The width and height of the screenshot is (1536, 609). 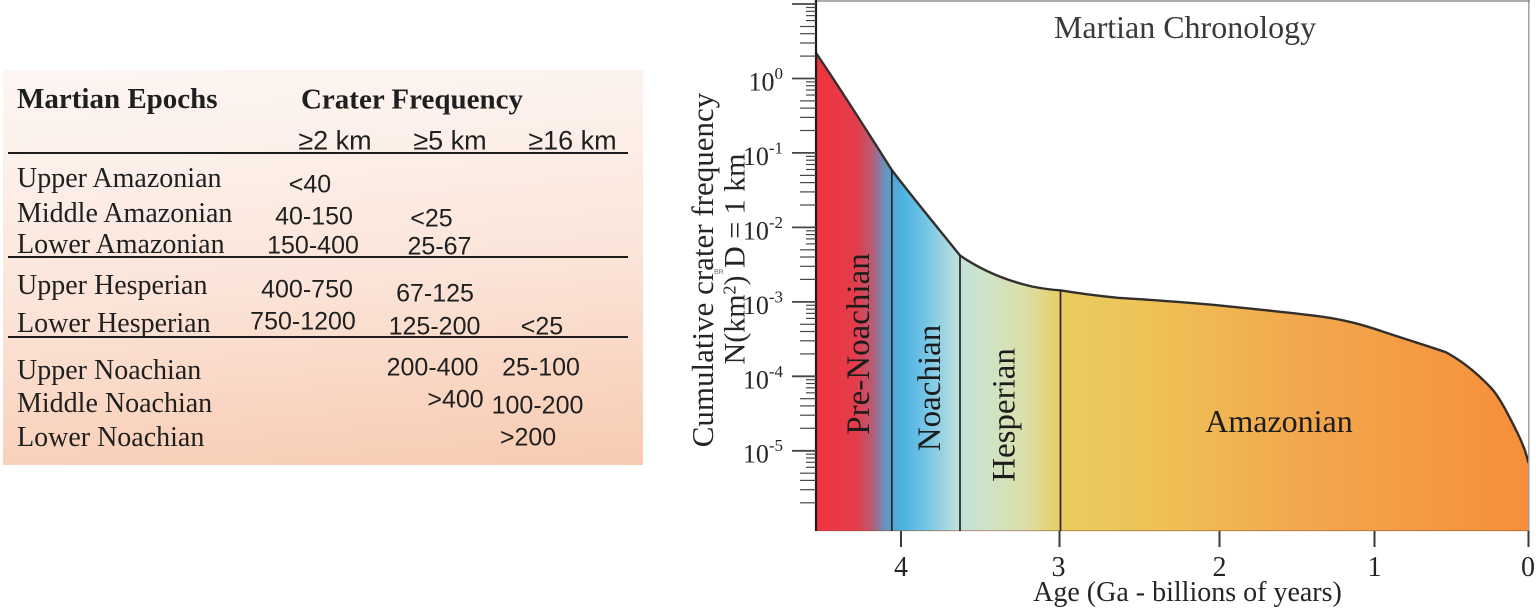 I want to click on svg-text: Age (Ga - billions of years), so click(x=1187, y=592).